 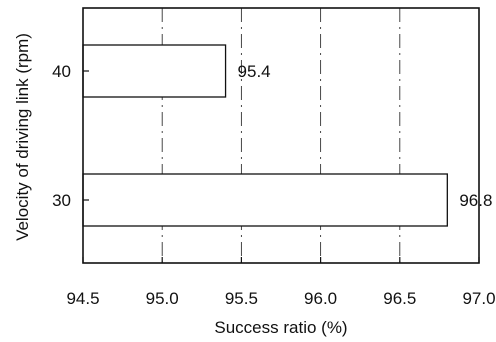 What do you see at coordinates (399, 298) in the screenshot?
I see `x-tick-label: 96.5` at bounding box center [399, 298].